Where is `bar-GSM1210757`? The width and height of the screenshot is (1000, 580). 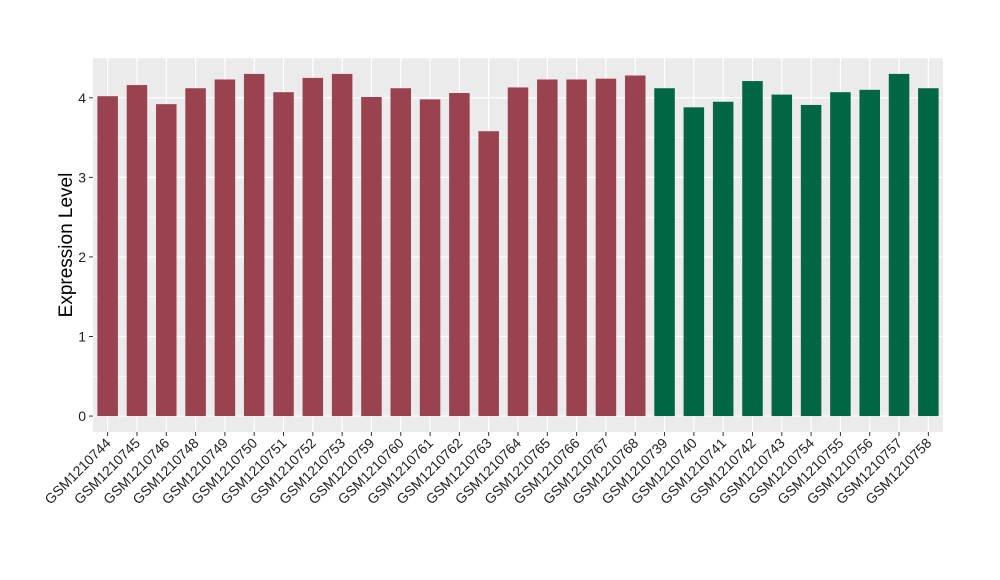 bar-GSM1210757 is located at coordinates (899, 245).